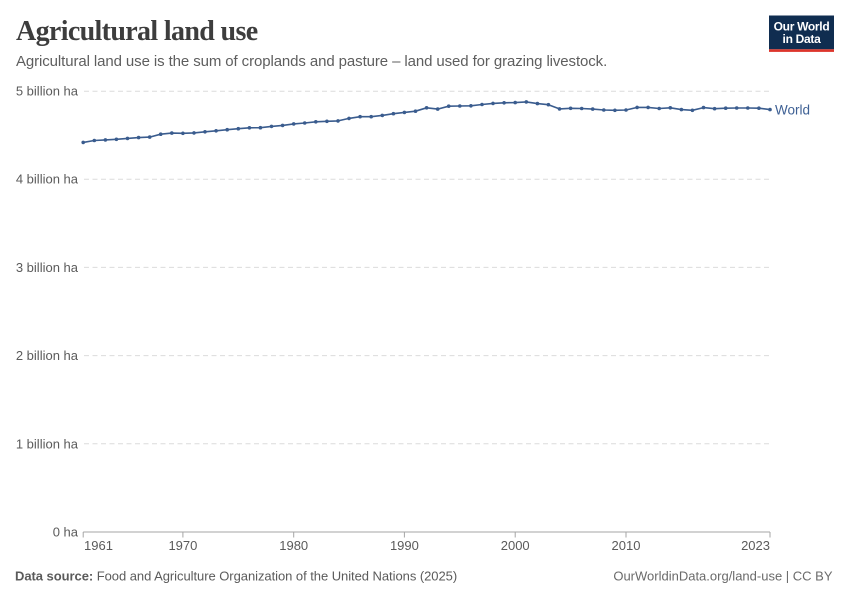 The image size is (850, 600). I want to click on svg-text: 2010, so click(626, 545).